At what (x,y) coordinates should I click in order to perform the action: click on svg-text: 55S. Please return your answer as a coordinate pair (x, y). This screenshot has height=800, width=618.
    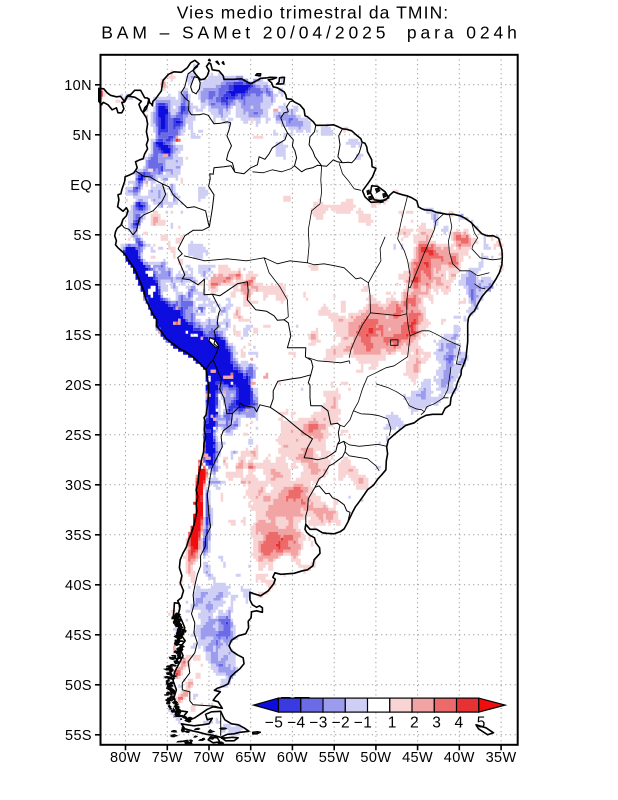
    Looking at the image, I should click on (78, 736).